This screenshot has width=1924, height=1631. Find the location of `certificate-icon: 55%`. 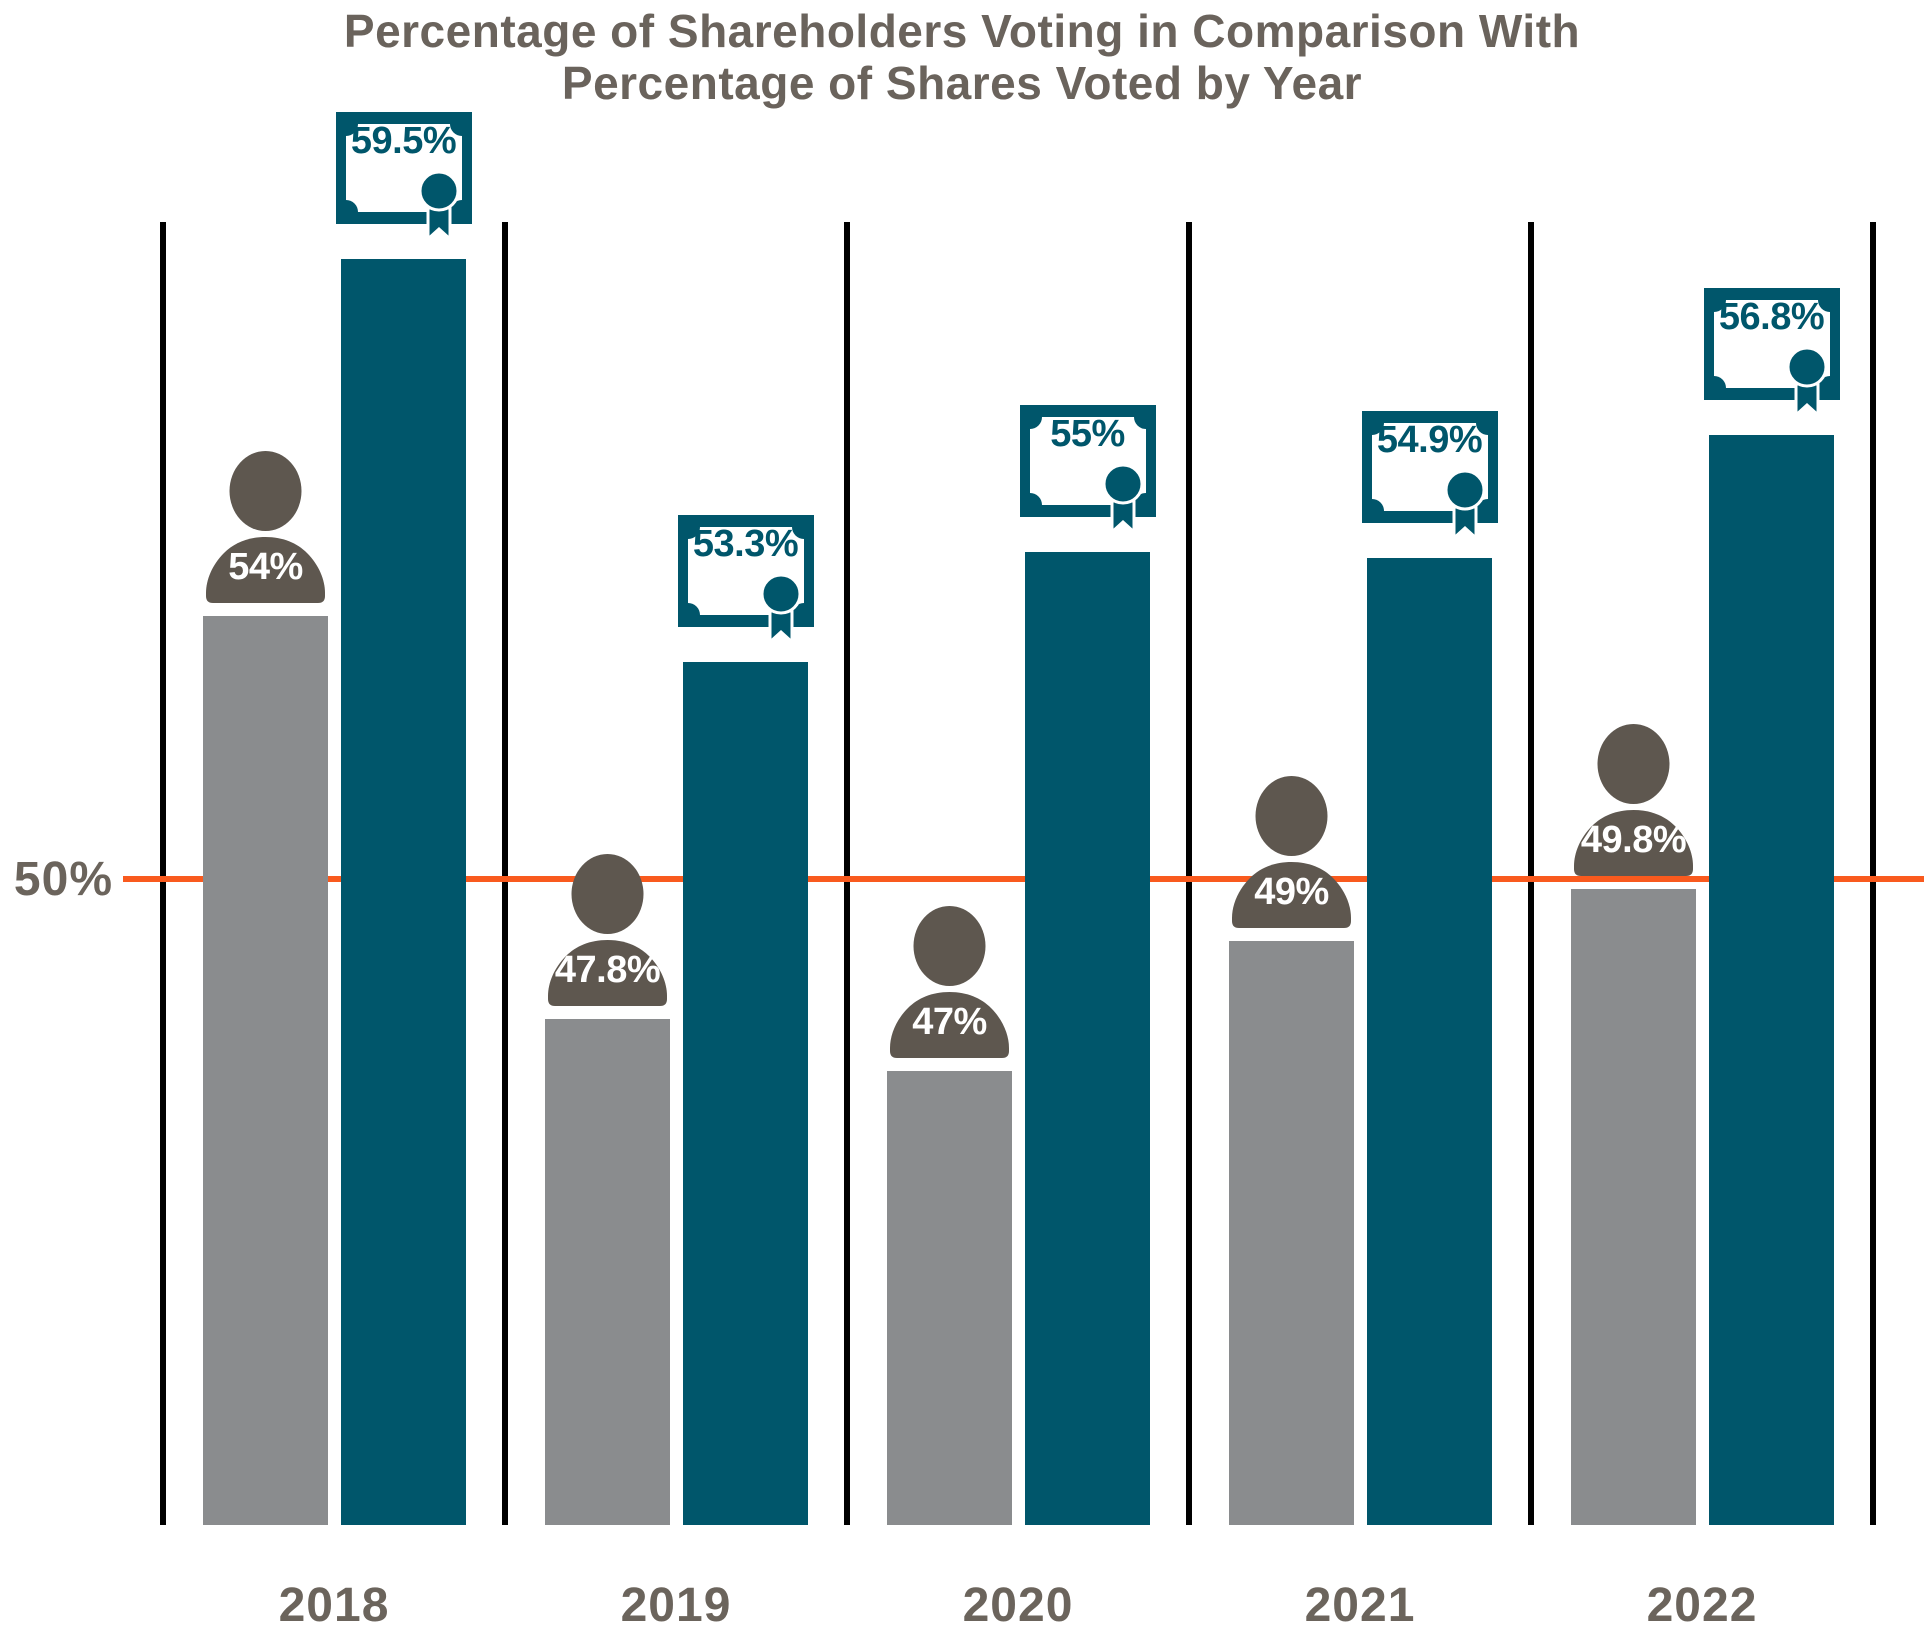

certificate-icon: 55% is located at coordinates (1087, 471).